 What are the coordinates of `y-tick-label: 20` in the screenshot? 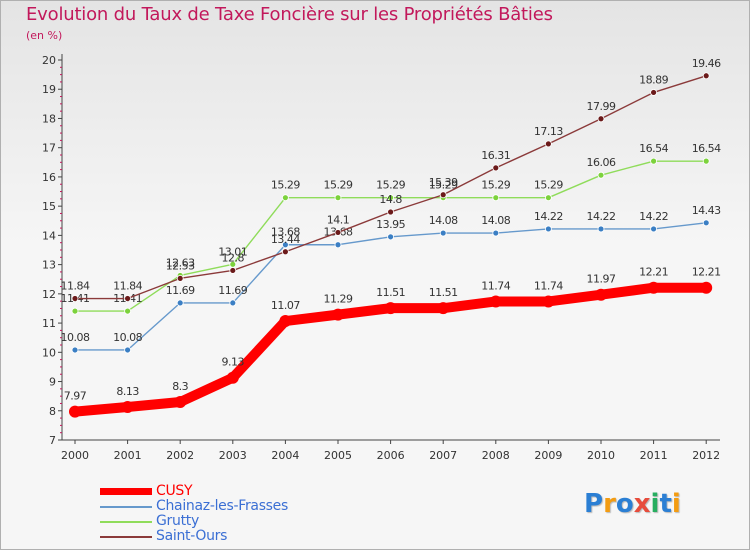 It's located at (49, 60).